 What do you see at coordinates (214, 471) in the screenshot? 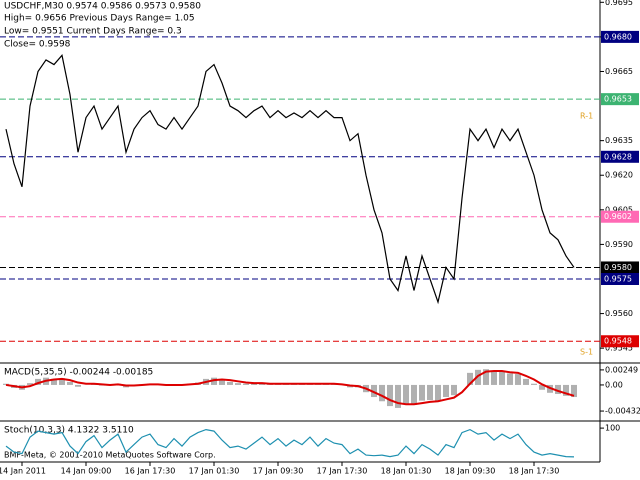
I see `x-tick-label: 17 Jan 01:30` at bounding box center [214, 471].